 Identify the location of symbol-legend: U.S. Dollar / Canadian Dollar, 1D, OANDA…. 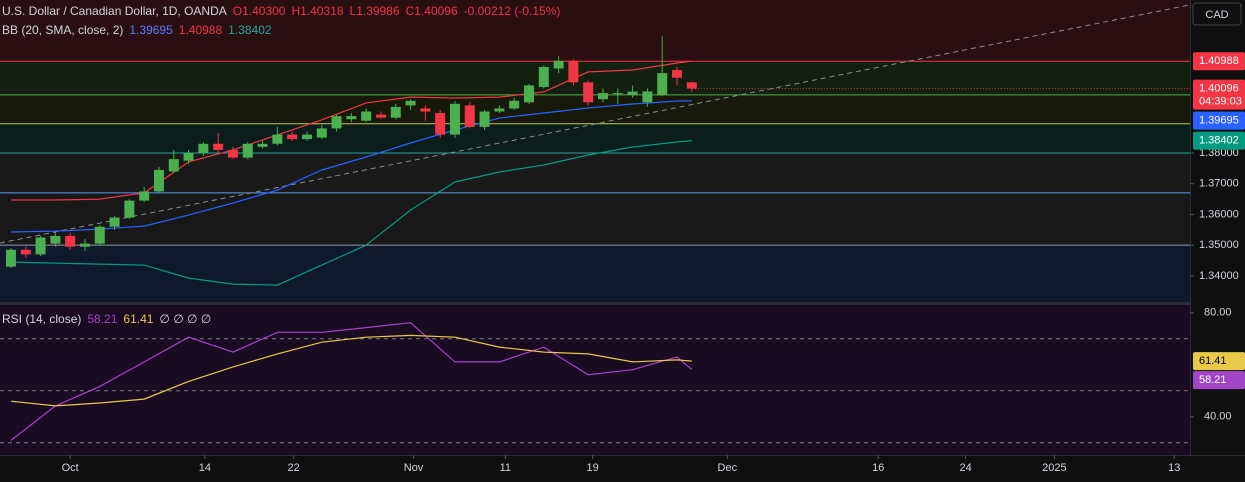
(281, 11).